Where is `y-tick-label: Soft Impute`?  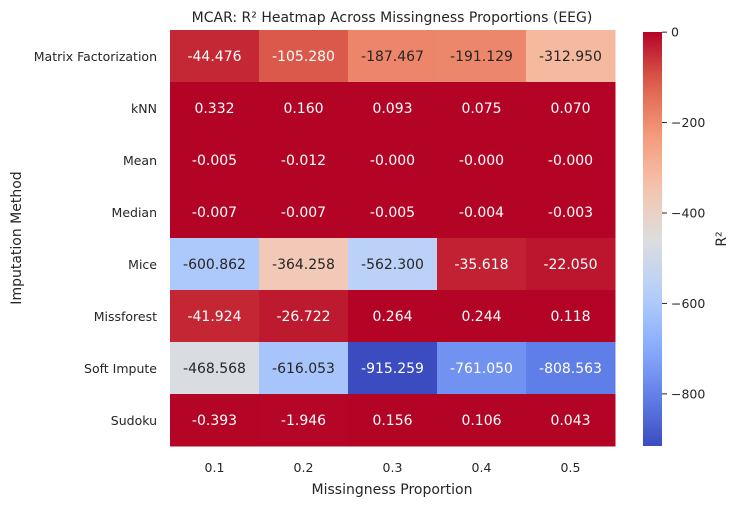
y-tick-label: Soft Impute is located at coordinates (120, 368).